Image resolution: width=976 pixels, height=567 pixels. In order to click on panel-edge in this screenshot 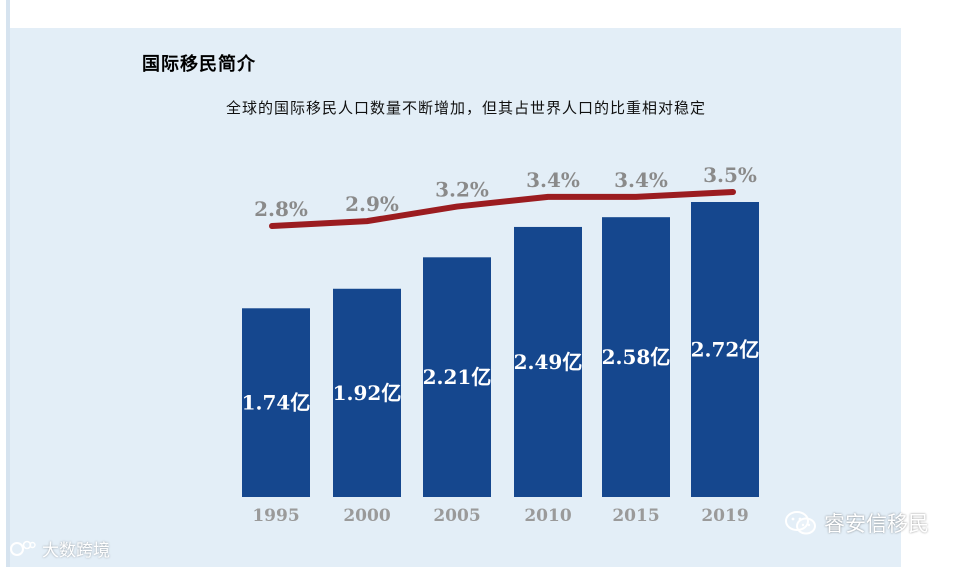, I will do `click(8, 283)`.